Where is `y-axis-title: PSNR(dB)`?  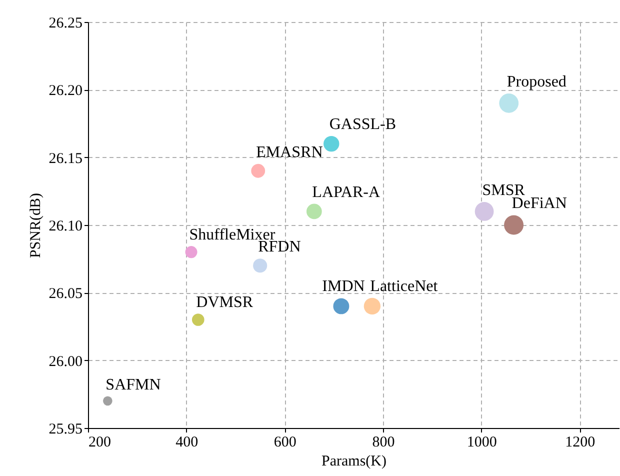 y-axis-title: PSNR(dB) is located at coordinates (36, 225).